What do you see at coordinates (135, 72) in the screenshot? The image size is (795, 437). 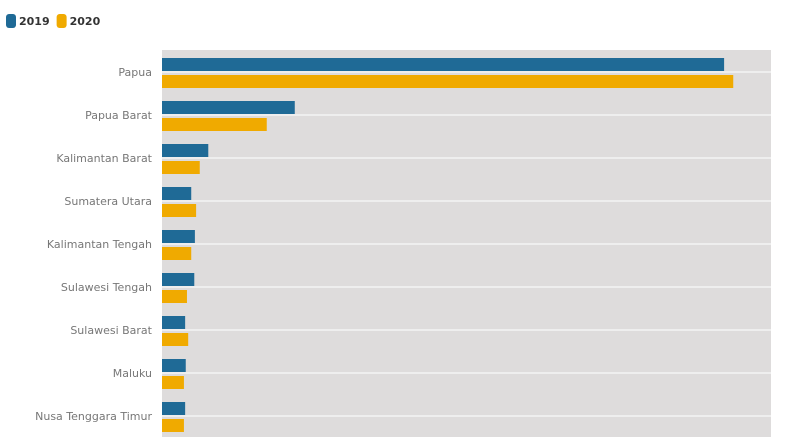 I see `y-tick-label: Papua` at bounding box center [135, 72].